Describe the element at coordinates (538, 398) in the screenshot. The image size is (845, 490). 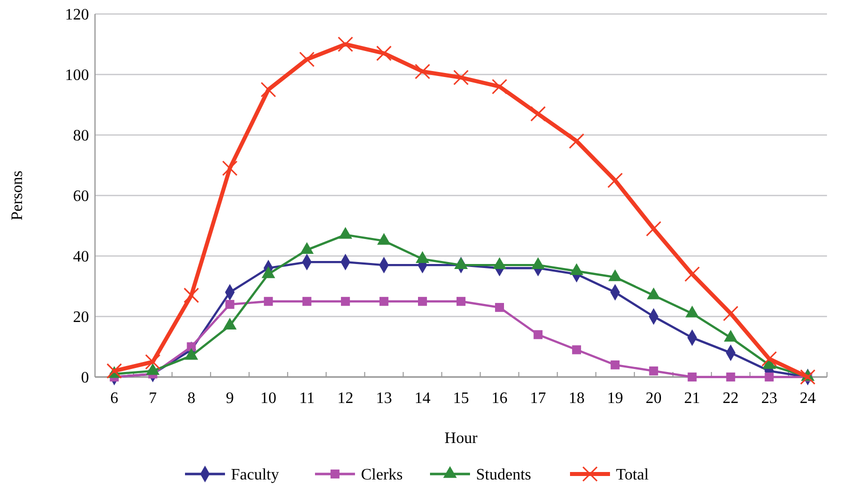
I see `x-tick-label: 17` at that location.